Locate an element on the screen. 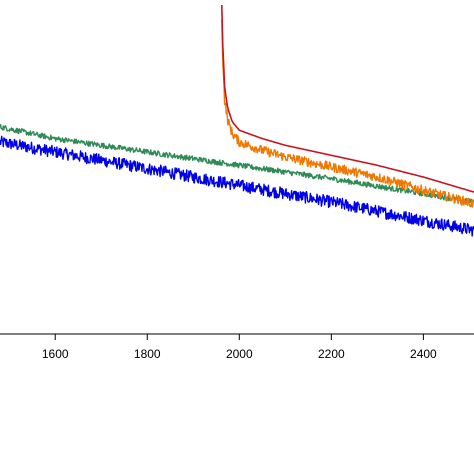 The width and height of the screenshot is (474, 474). x-tick-label: 2400 is located at coordinates (423, 354).